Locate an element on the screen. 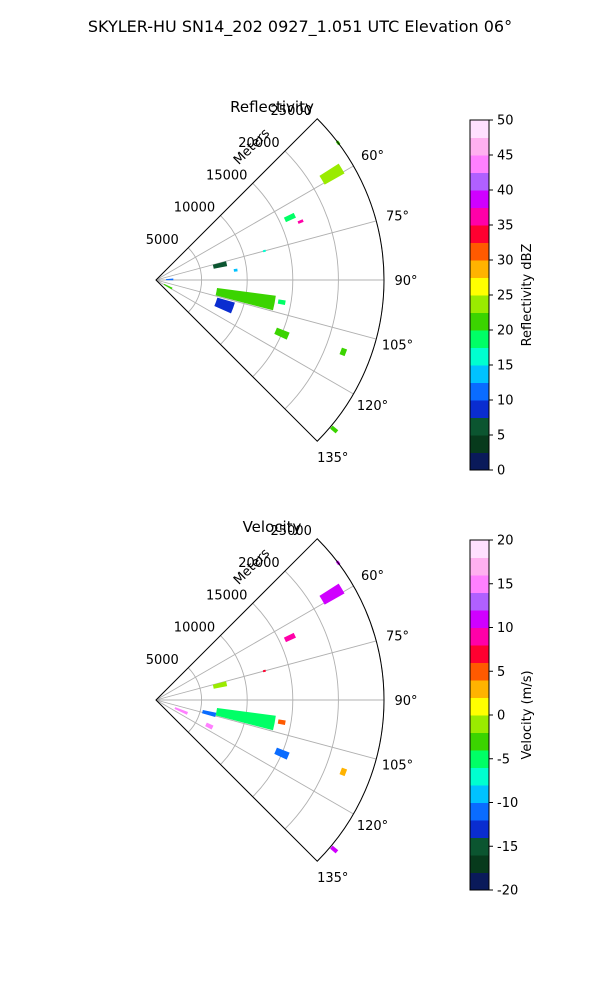  colorbar-tick-label: 40 is located at coordinates (505, 191).